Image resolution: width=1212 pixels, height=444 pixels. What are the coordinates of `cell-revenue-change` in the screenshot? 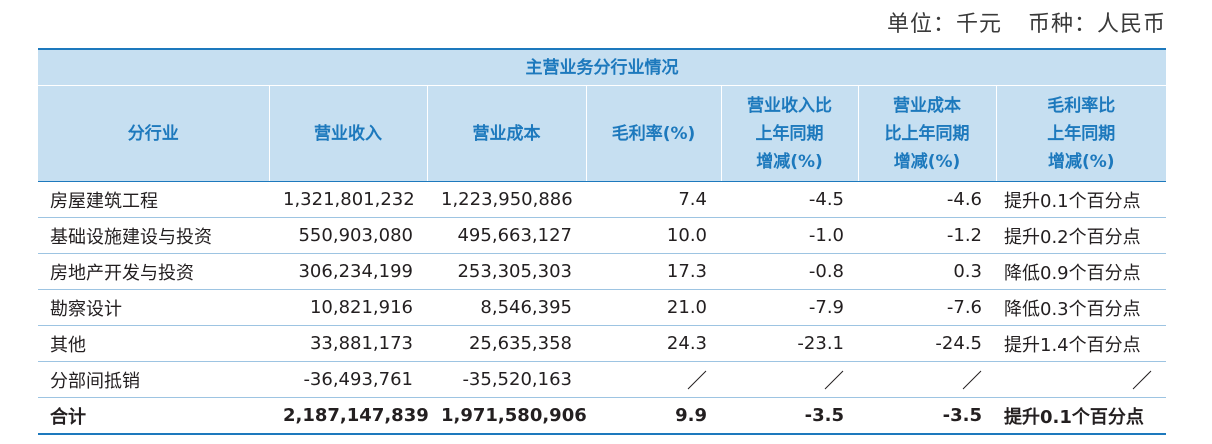 It's located at (789, 379).